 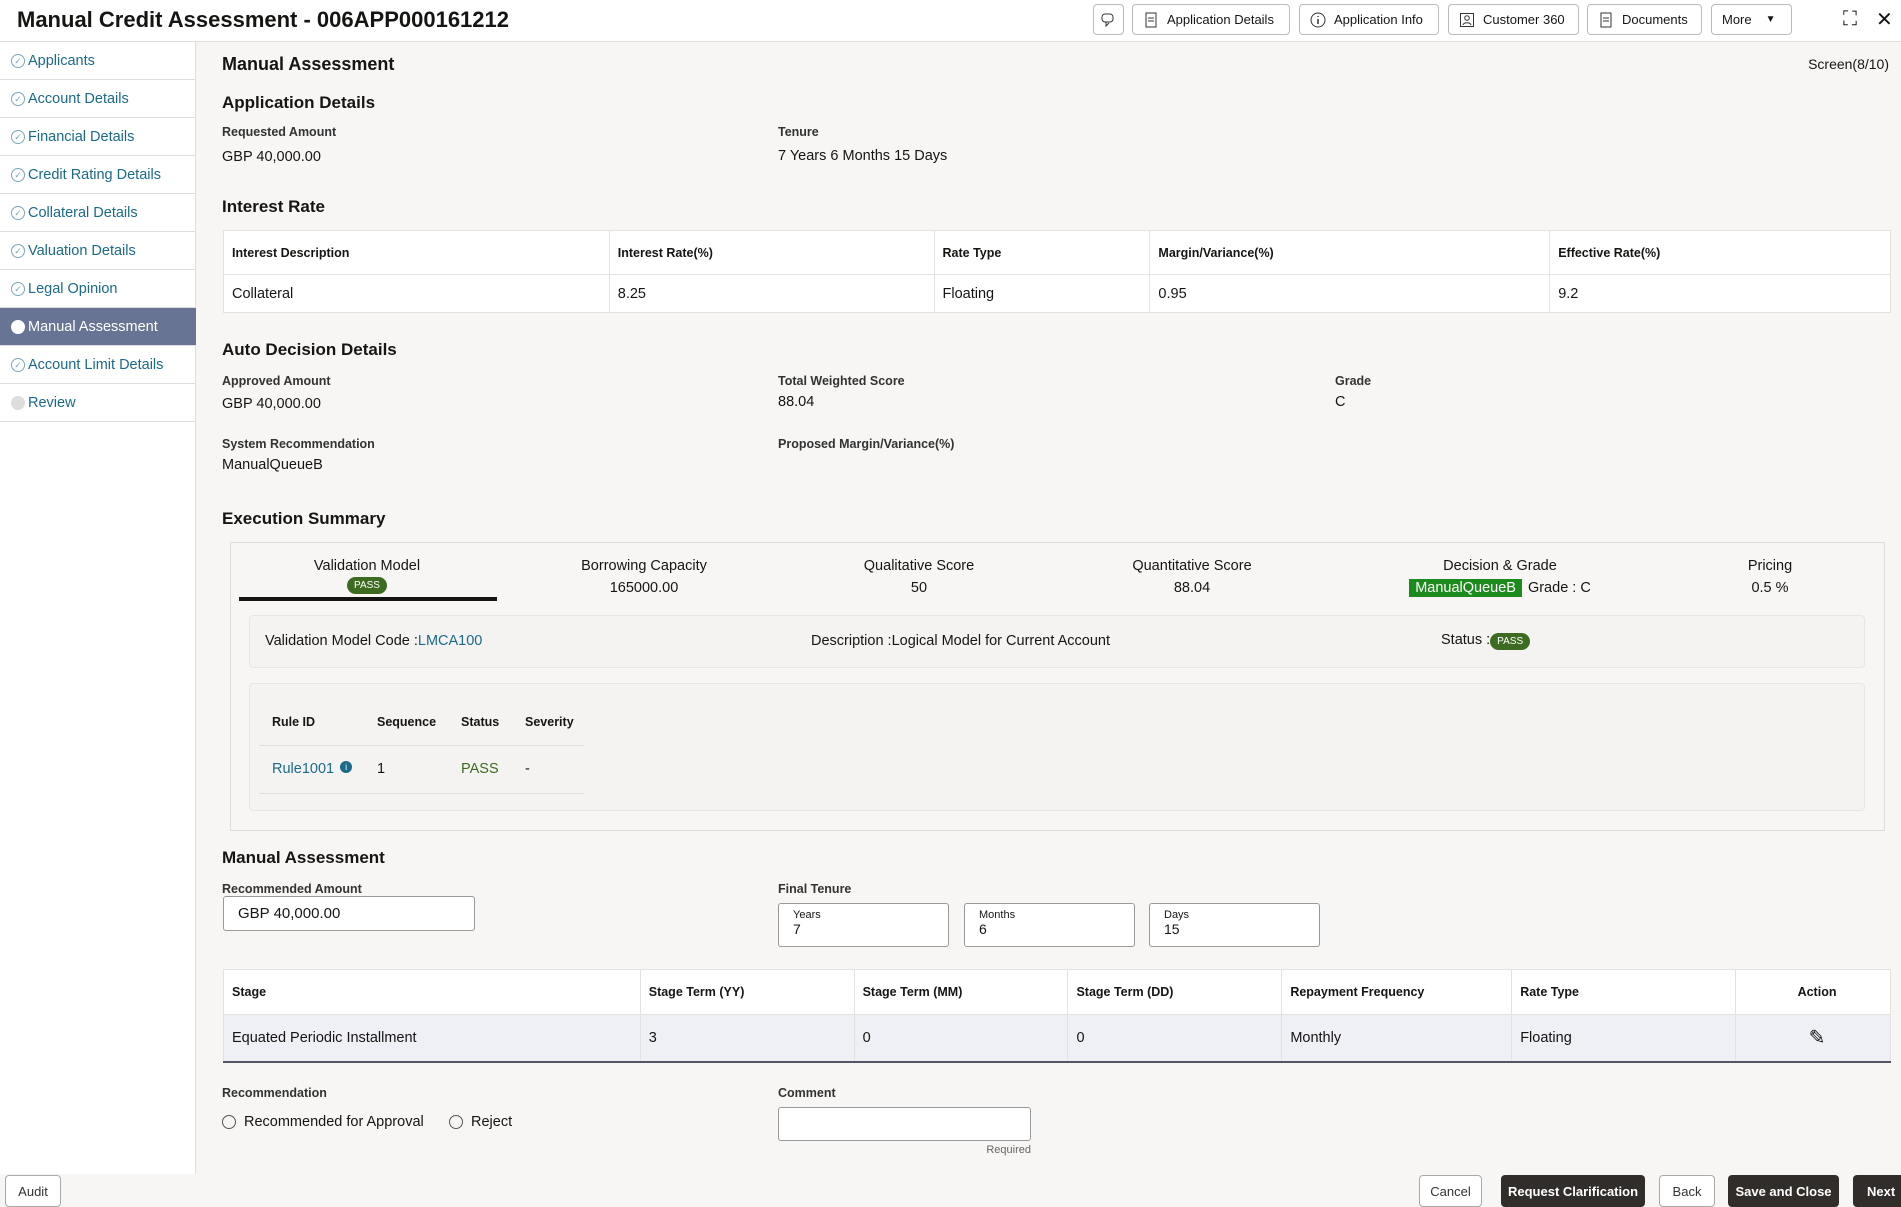 What do you see at coordinates (82, 250) in the screenshot?
I see `sidebar-item-label: Valuation Details` at bounding box center [82, 250].